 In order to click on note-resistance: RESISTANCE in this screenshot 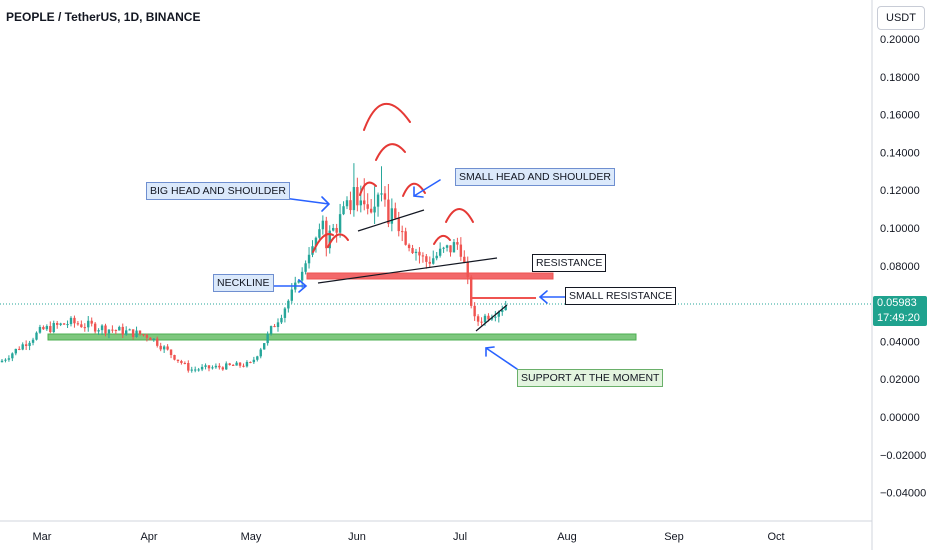, I will do `click(569, 263)`.